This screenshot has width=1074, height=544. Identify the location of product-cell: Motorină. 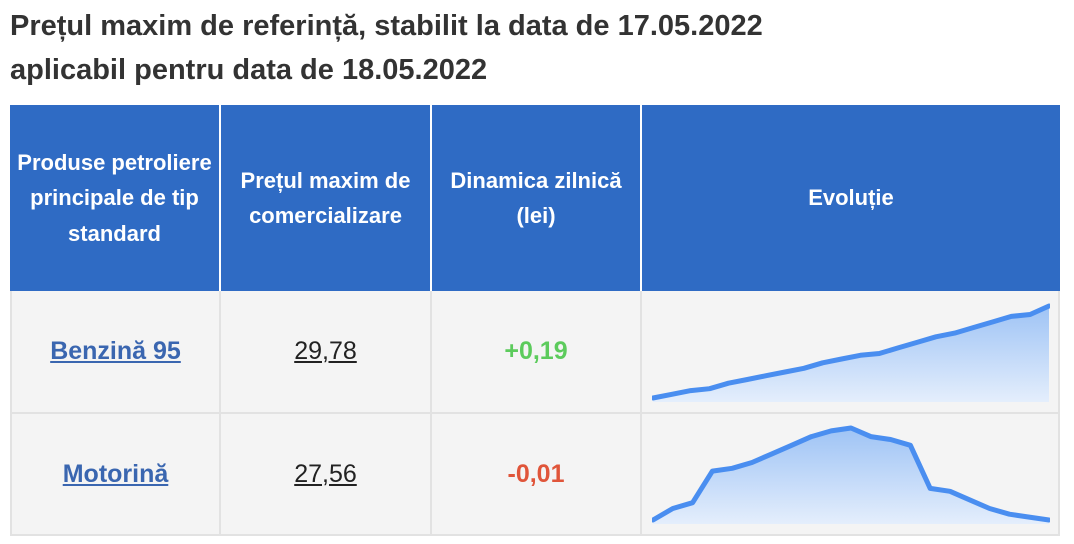
(115, 475).